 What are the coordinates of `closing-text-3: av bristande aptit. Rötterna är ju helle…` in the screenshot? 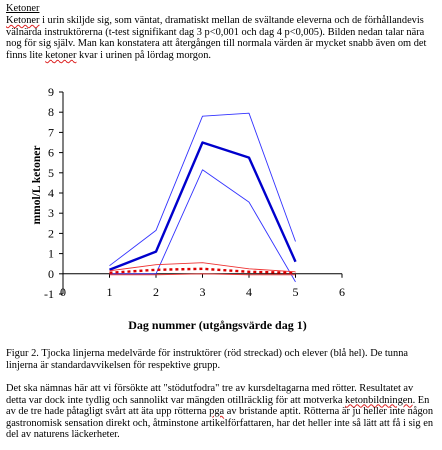 It's located at (220, 423).